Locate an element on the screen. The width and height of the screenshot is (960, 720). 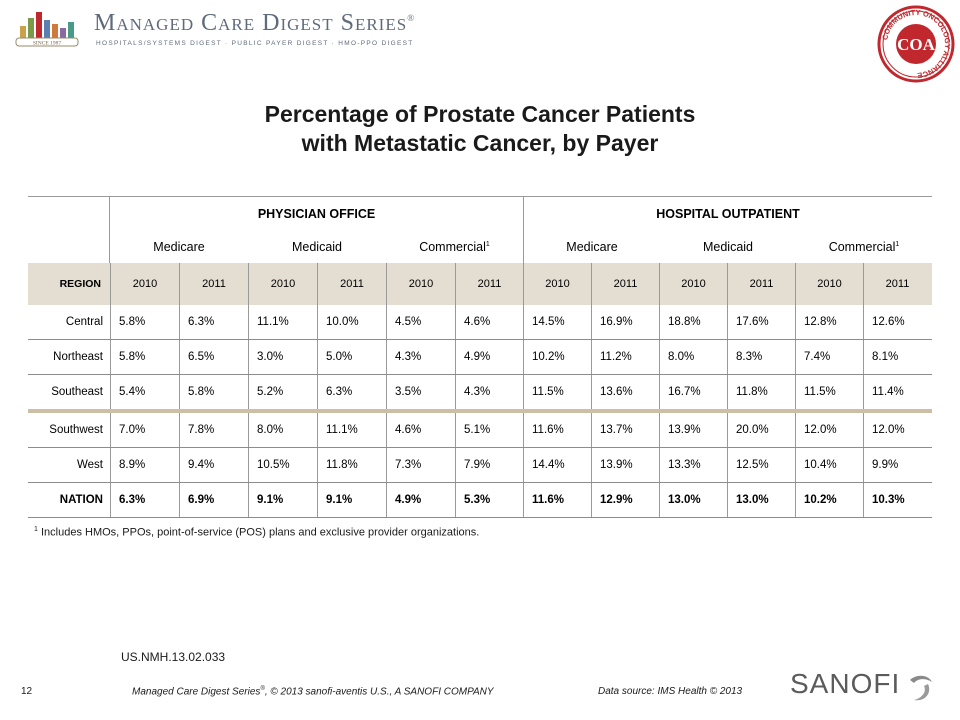
region-label: Southeast is located at coordinates (77, 392).